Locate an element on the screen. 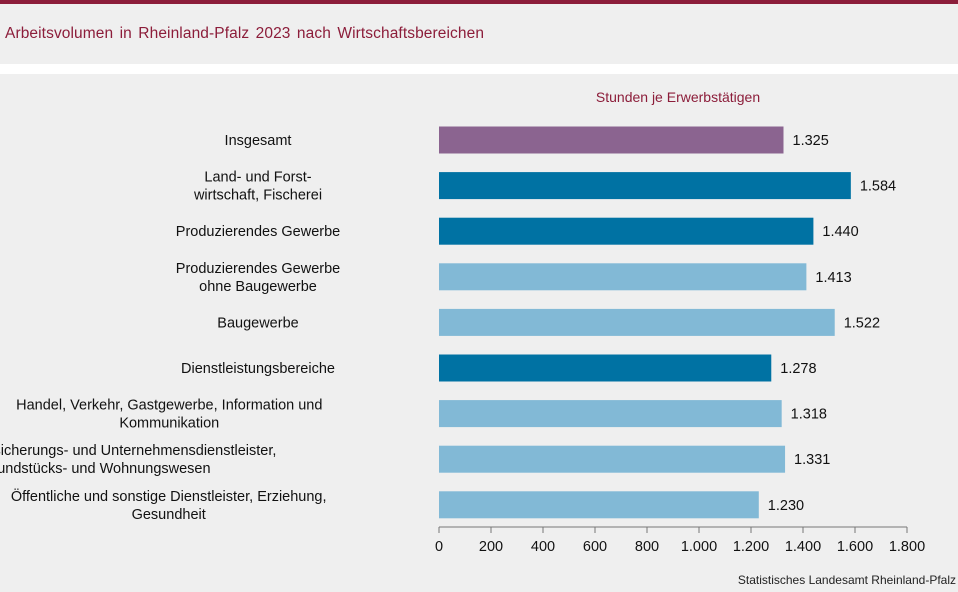 The height and width of the screenshot is (592, 958). value-label: 1.584 is located at coordinates (878, 187).